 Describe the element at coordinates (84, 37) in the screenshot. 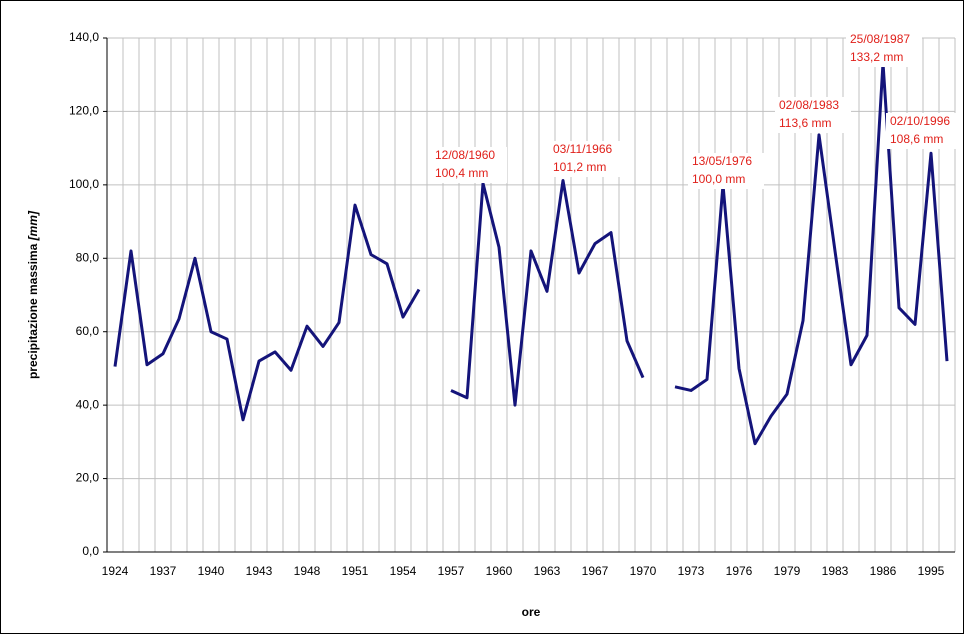

I see `y-tick-label: 140,0` at that location.